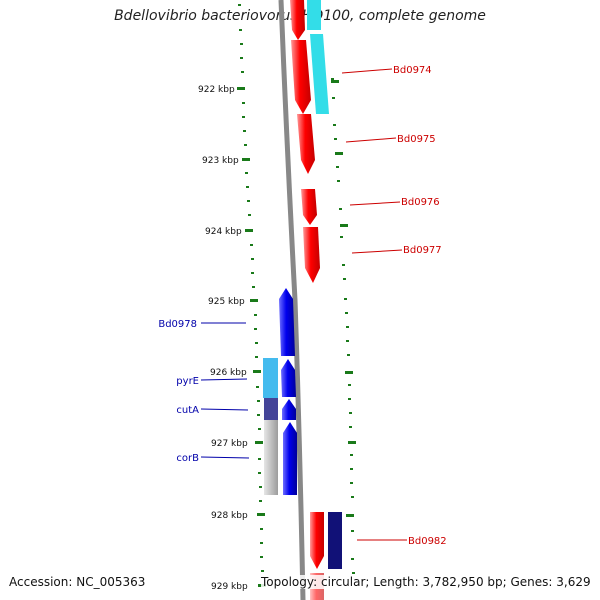 This screenshot has height=600, width=600. Describe the element at coordinates (271, 409) in the screenshot. I see `dark-blue-feature-cuta` at that location.